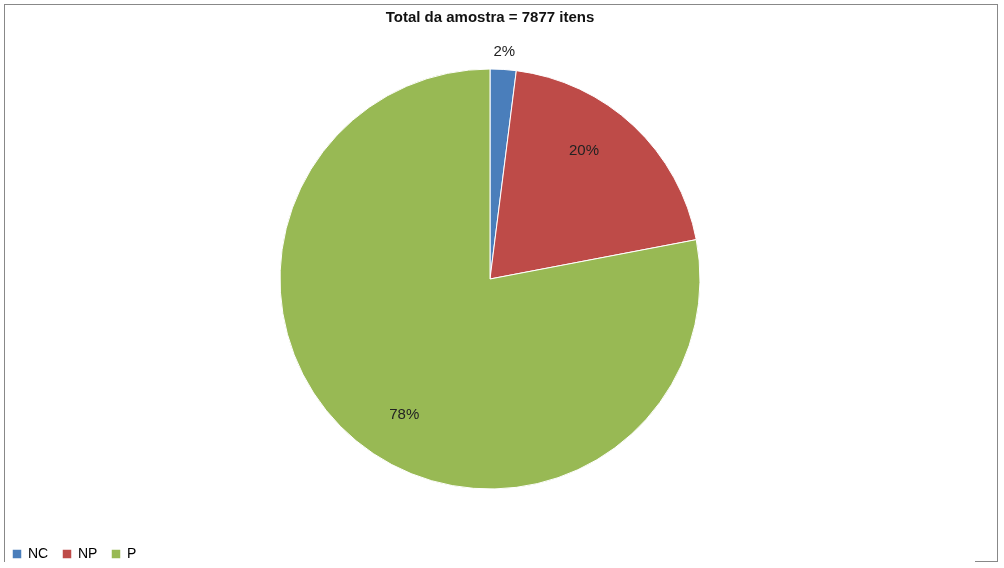 This screenshot has width=1004, height=568. I want to click on data-label: 20%, so click(584, 149).